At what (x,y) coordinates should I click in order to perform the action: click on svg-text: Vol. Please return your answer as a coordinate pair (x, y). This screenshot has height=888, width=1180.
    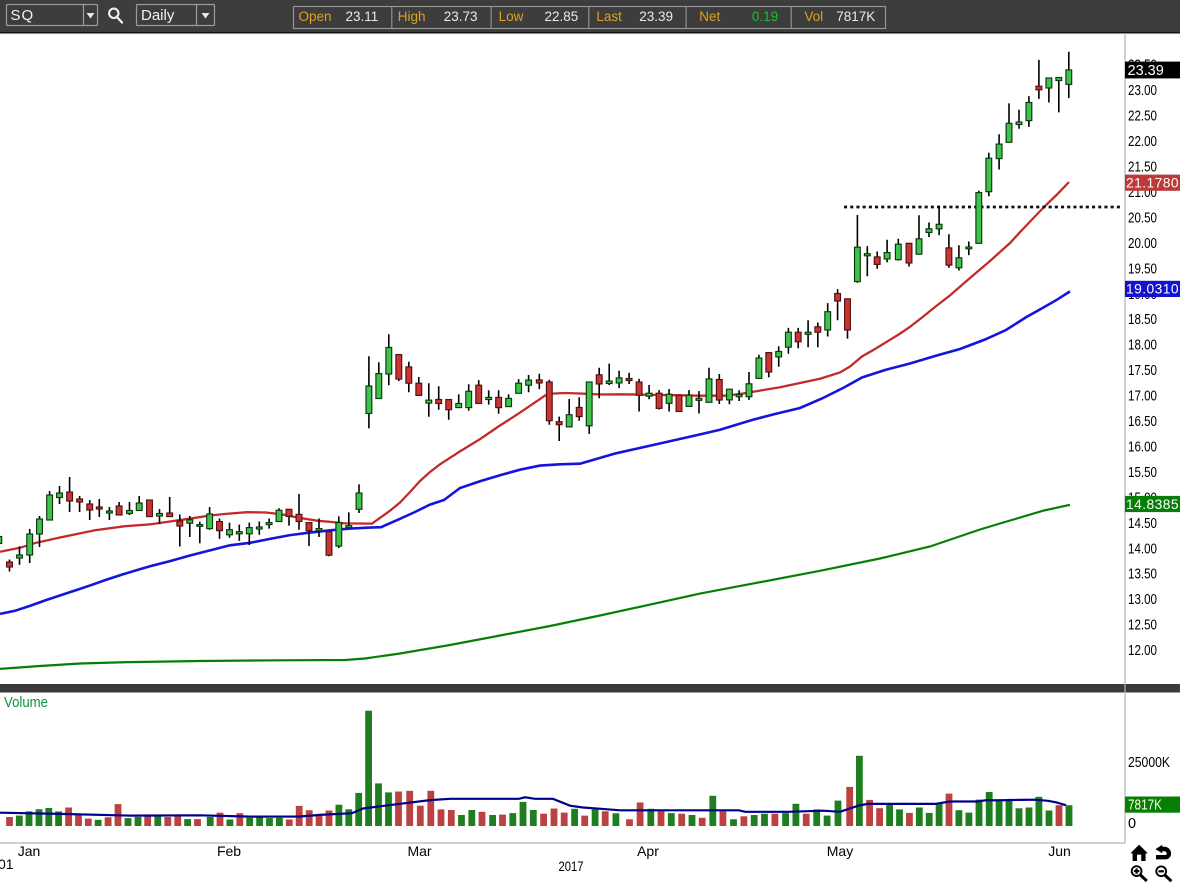
    Looking at the image, I should click on (813, 16).